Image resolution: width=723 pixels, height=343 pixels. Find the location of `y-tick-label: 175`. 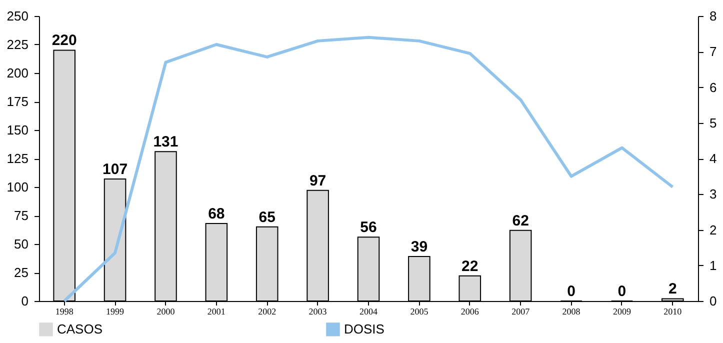

y-tick-label: 175 is located at coordinates (17, 101).